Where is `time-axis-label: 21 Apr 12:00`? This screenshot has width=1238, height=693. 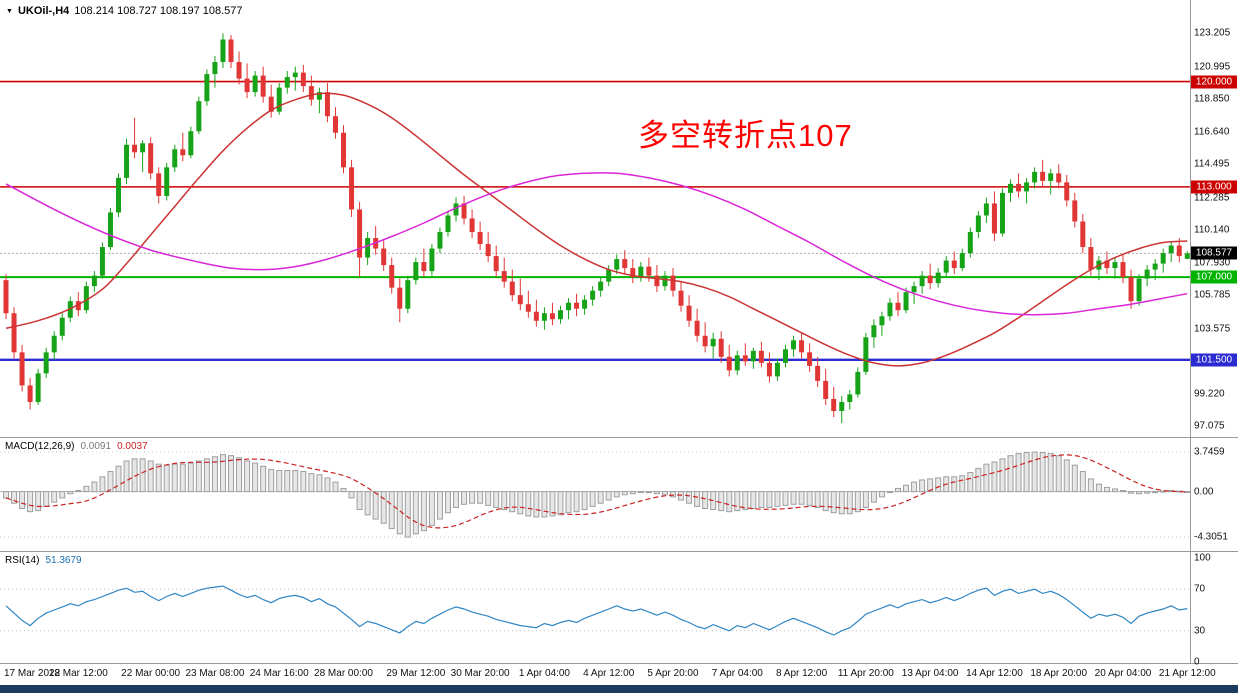 time-axis-label: 21 Apr 12:00 is located at coordinates (1187, 673).